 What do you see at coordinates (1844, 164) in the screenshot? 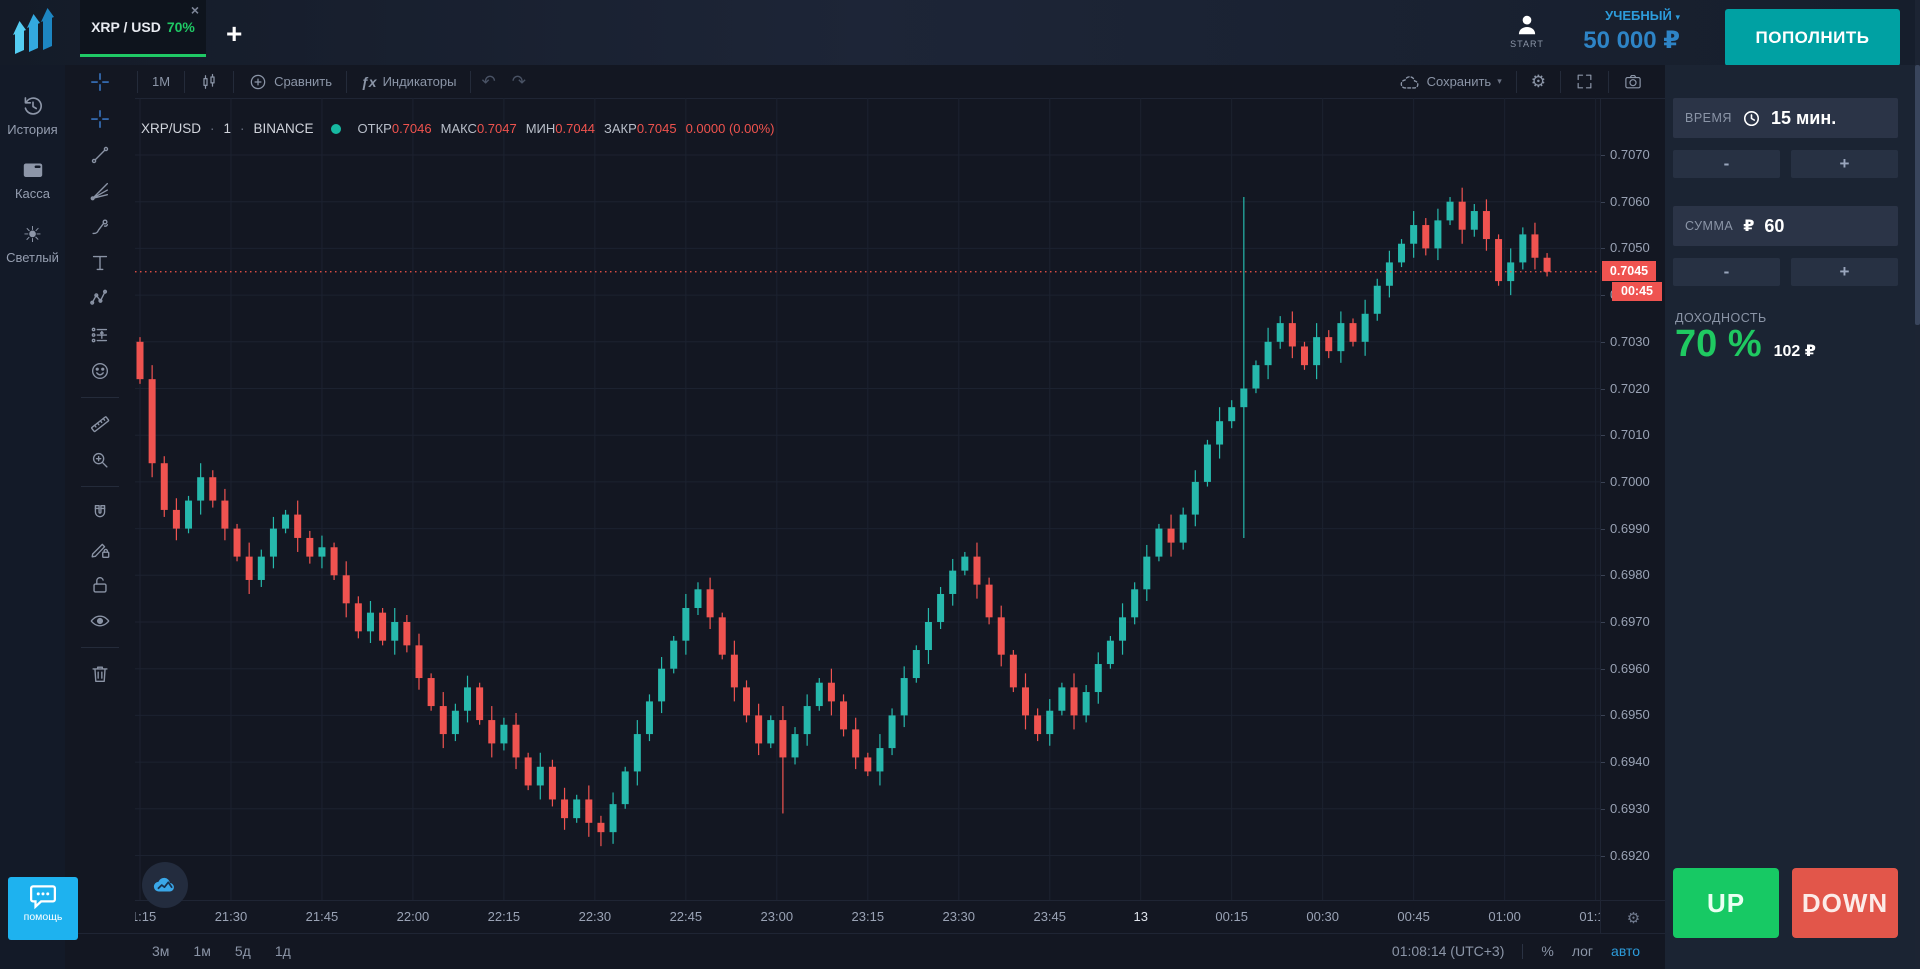
I see `time-increase-button: +` at bounding box center [1844, 164].